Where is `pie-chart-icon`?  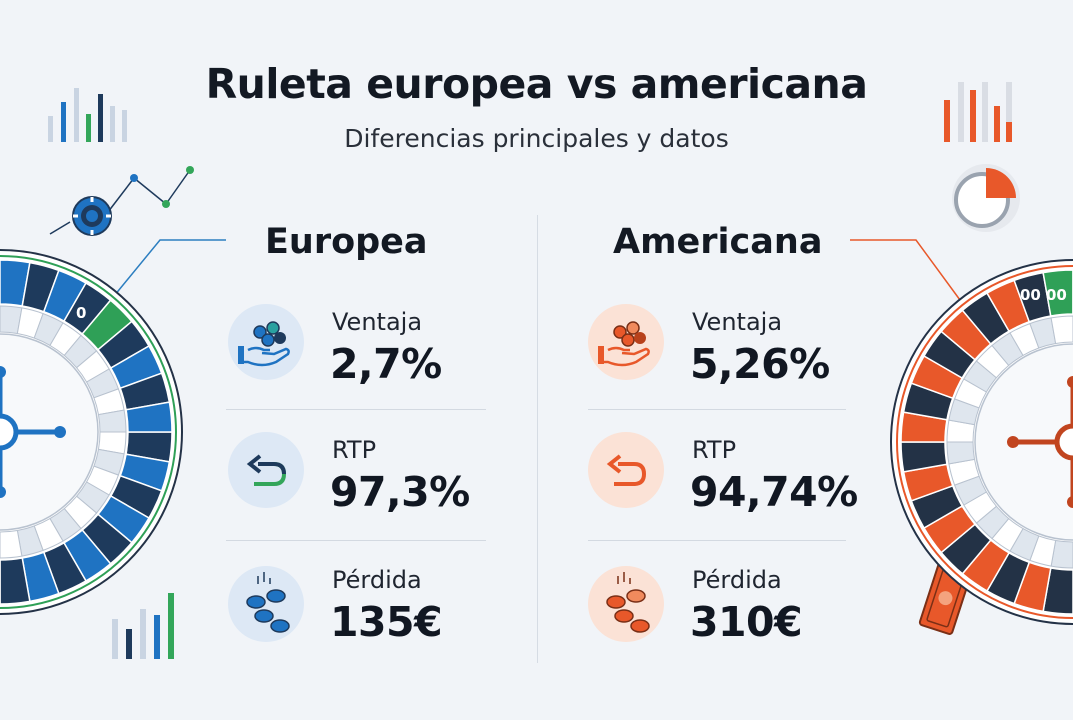 pie-chart-icon is located at coordinates (986, 198).